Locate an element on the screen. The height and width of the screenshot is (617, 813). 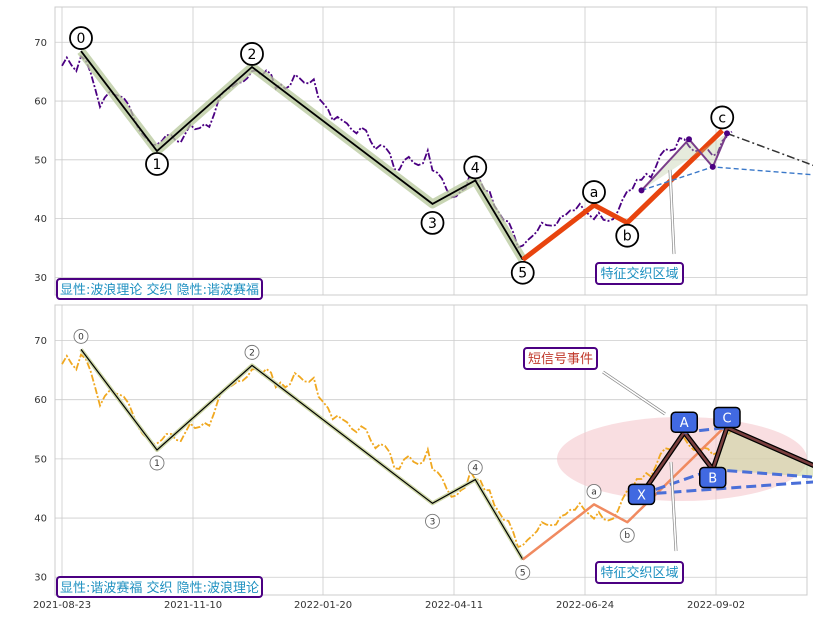
x-tick-label: 2021-08-23 is located at coordinates (62, 605).